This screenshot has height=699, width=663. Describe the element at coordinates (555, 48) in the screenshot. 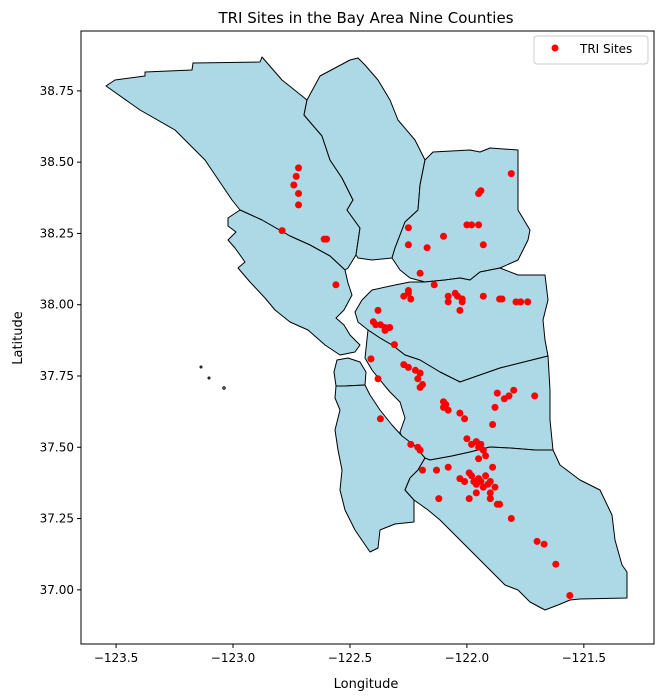

I see `legend-marker` at that location.